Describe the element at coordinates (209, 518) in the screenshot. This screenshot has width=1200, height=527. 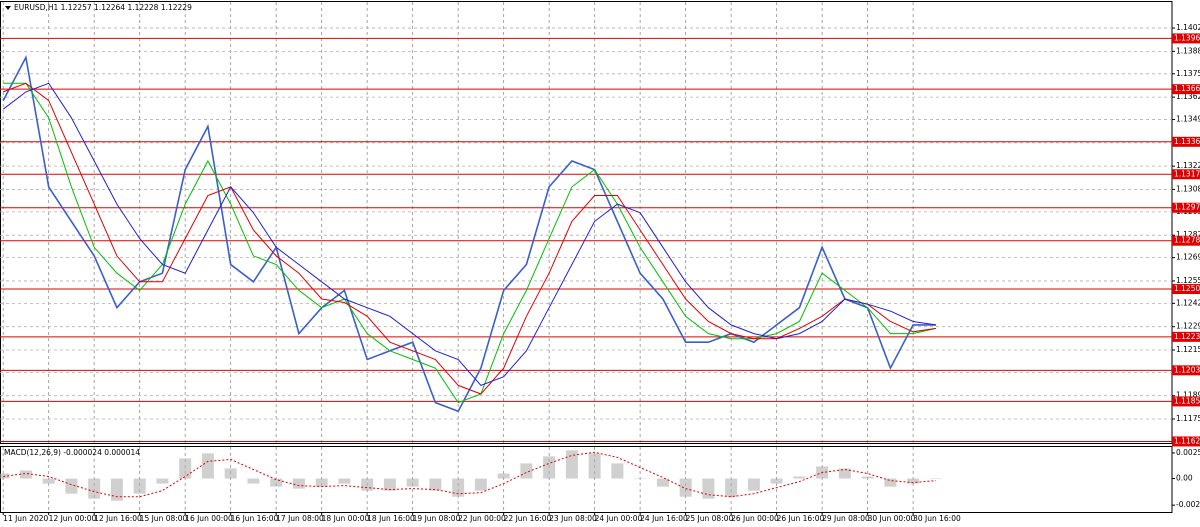
I see `x-tick-label: 16 Jun 00:00` at that location.